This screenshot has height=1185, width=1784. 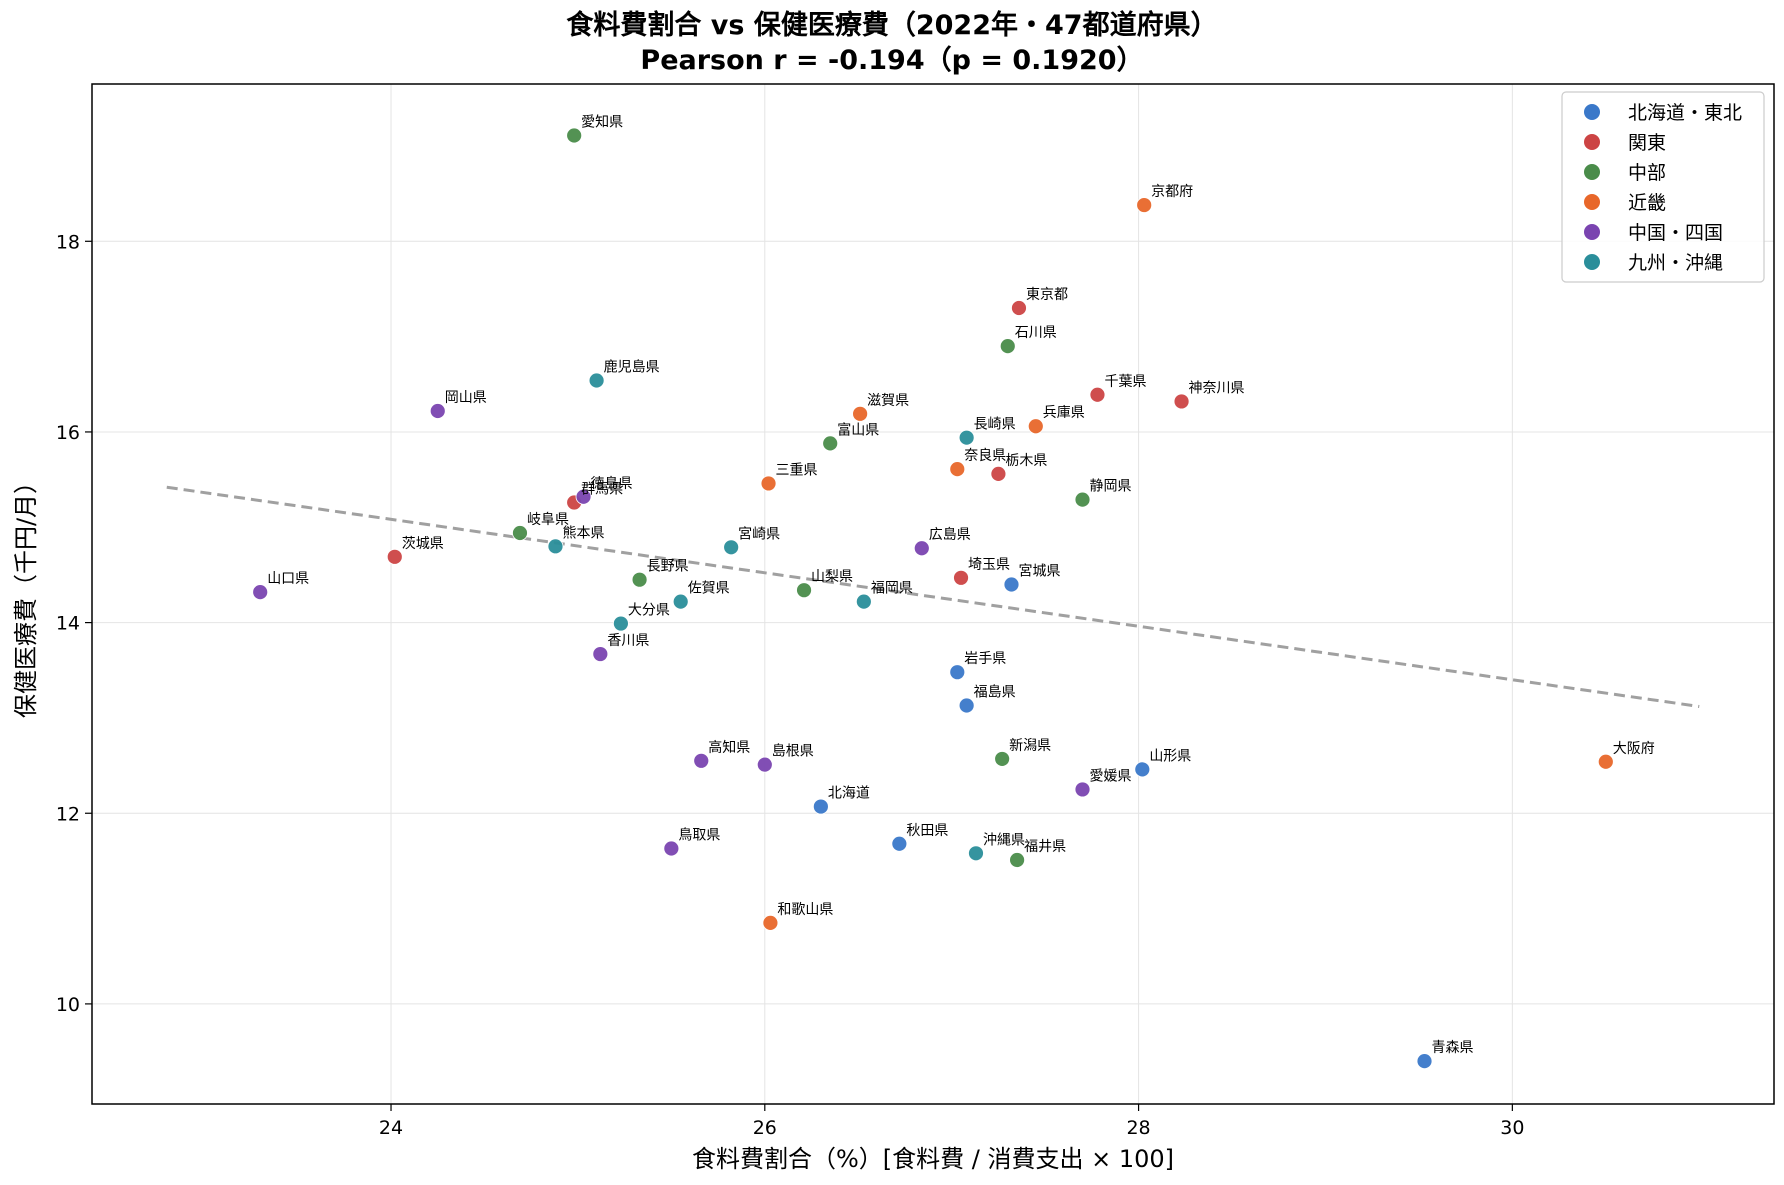 I want to click on point-label: 島根県, so click(x=793, y=752).